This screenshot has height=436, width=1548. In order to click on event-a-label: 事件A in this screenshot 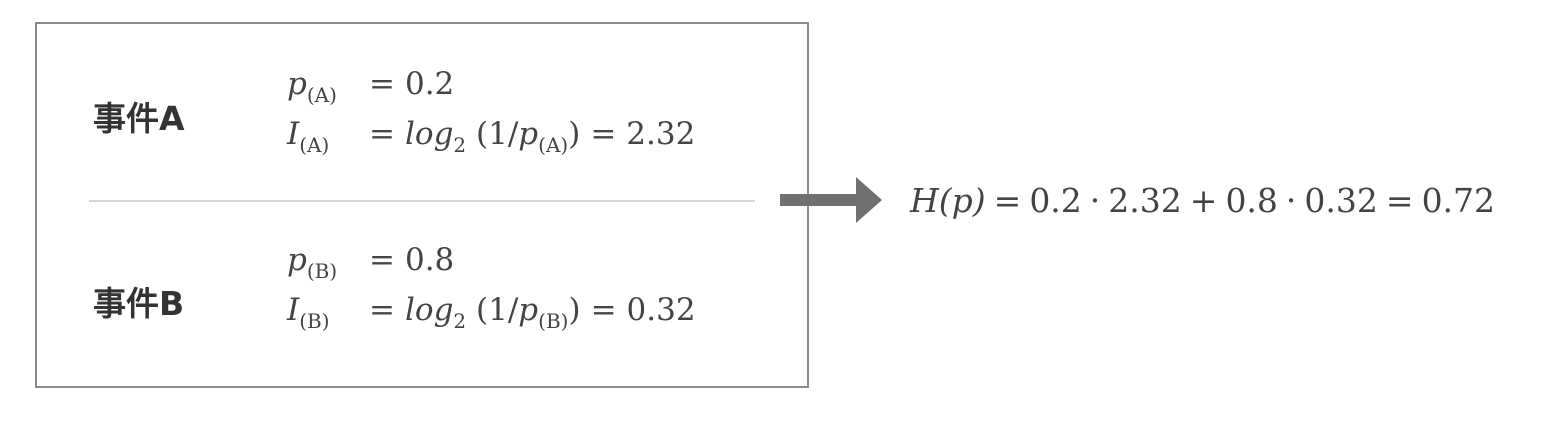, I will do `click(139, 118)`.